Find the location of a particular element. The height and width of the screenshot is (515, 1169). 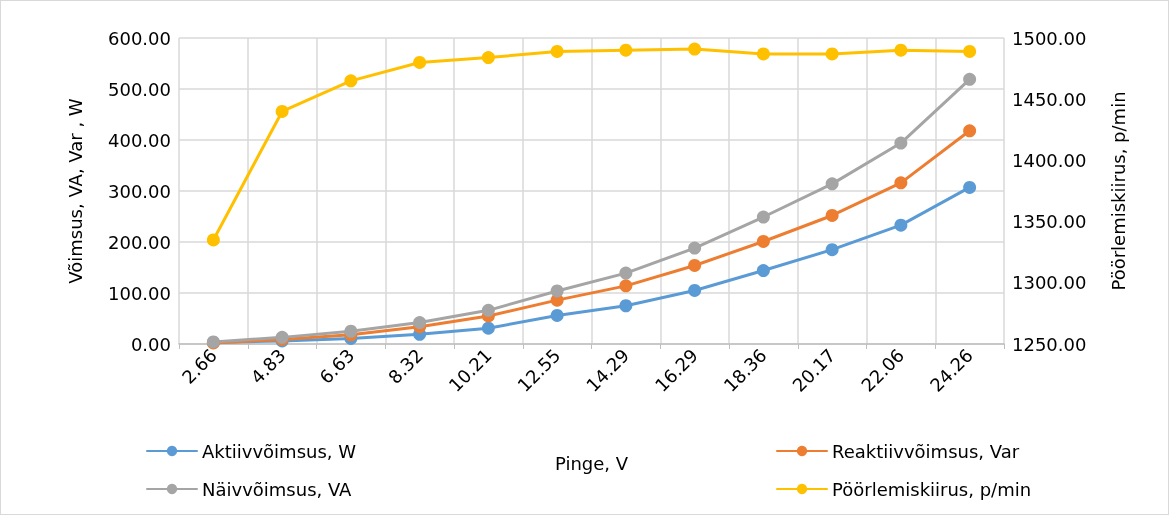

y2-tick-label: 1250.00 is located at coordinates (1049, 344).